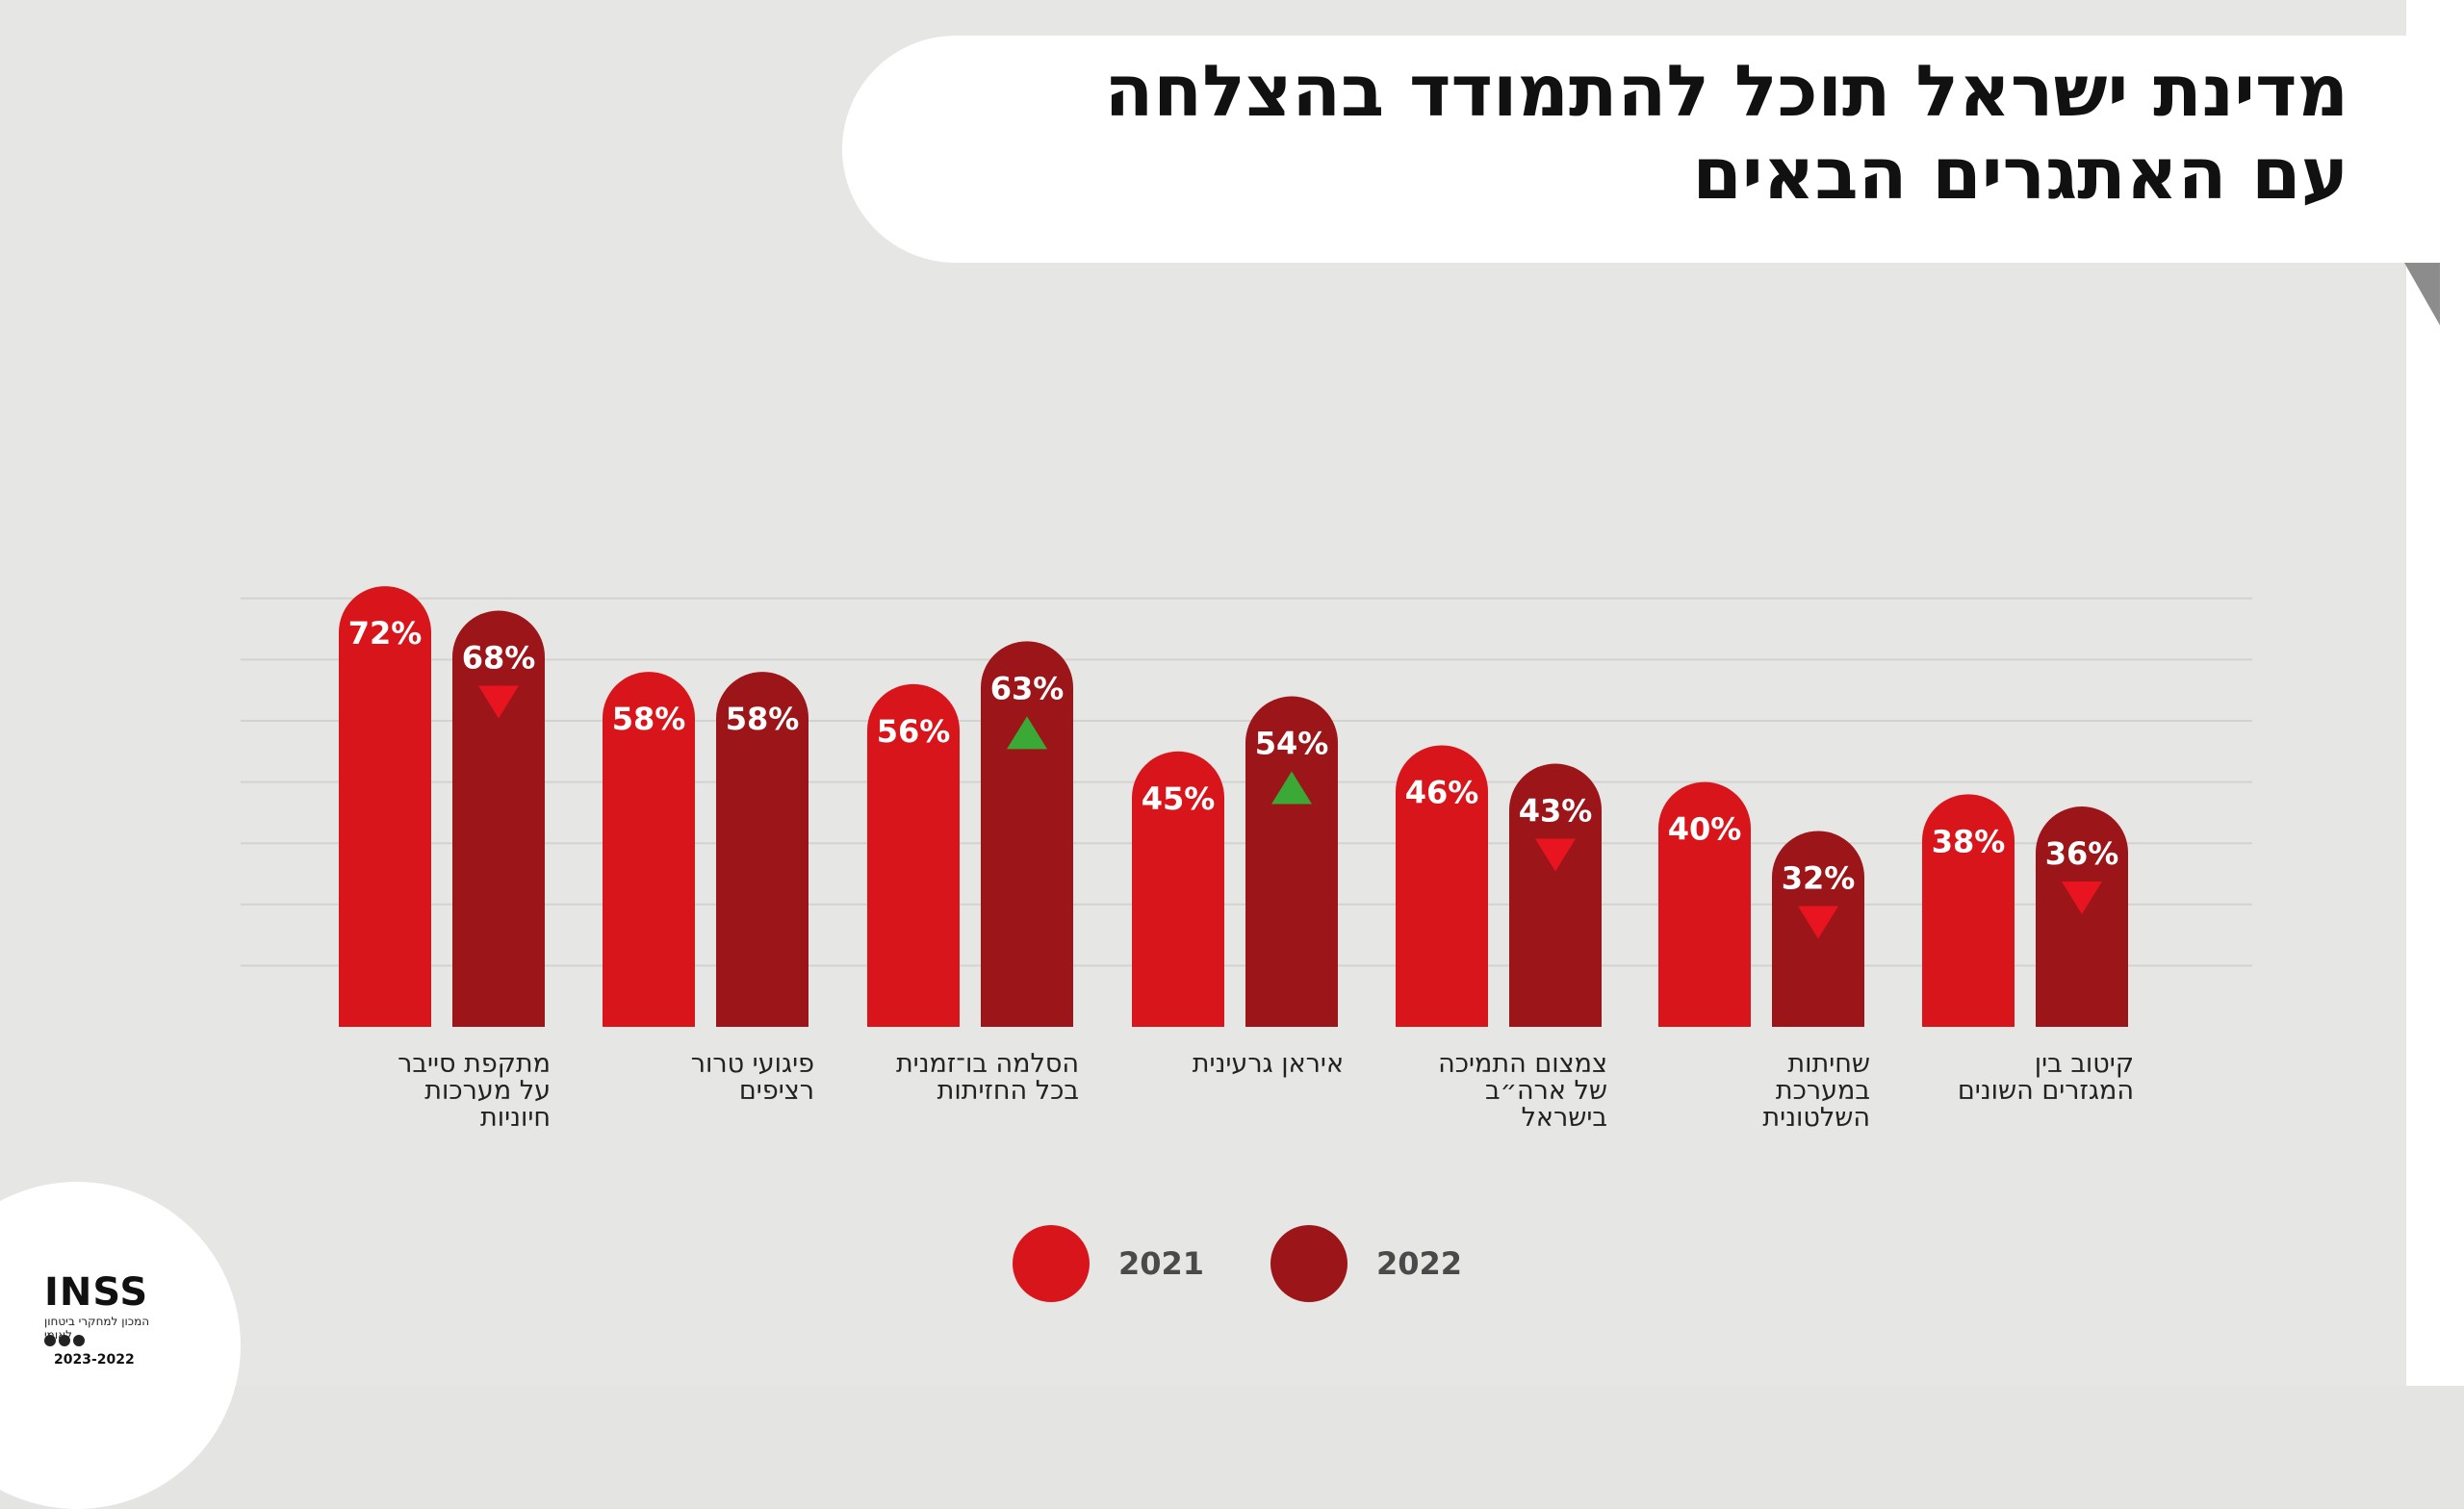 The height and width of the screenshot is (1509, 2464). Describe the element at coordinates (1556, 811) in the screenshot. I see `data-label-2022-4: 43%` at that location.